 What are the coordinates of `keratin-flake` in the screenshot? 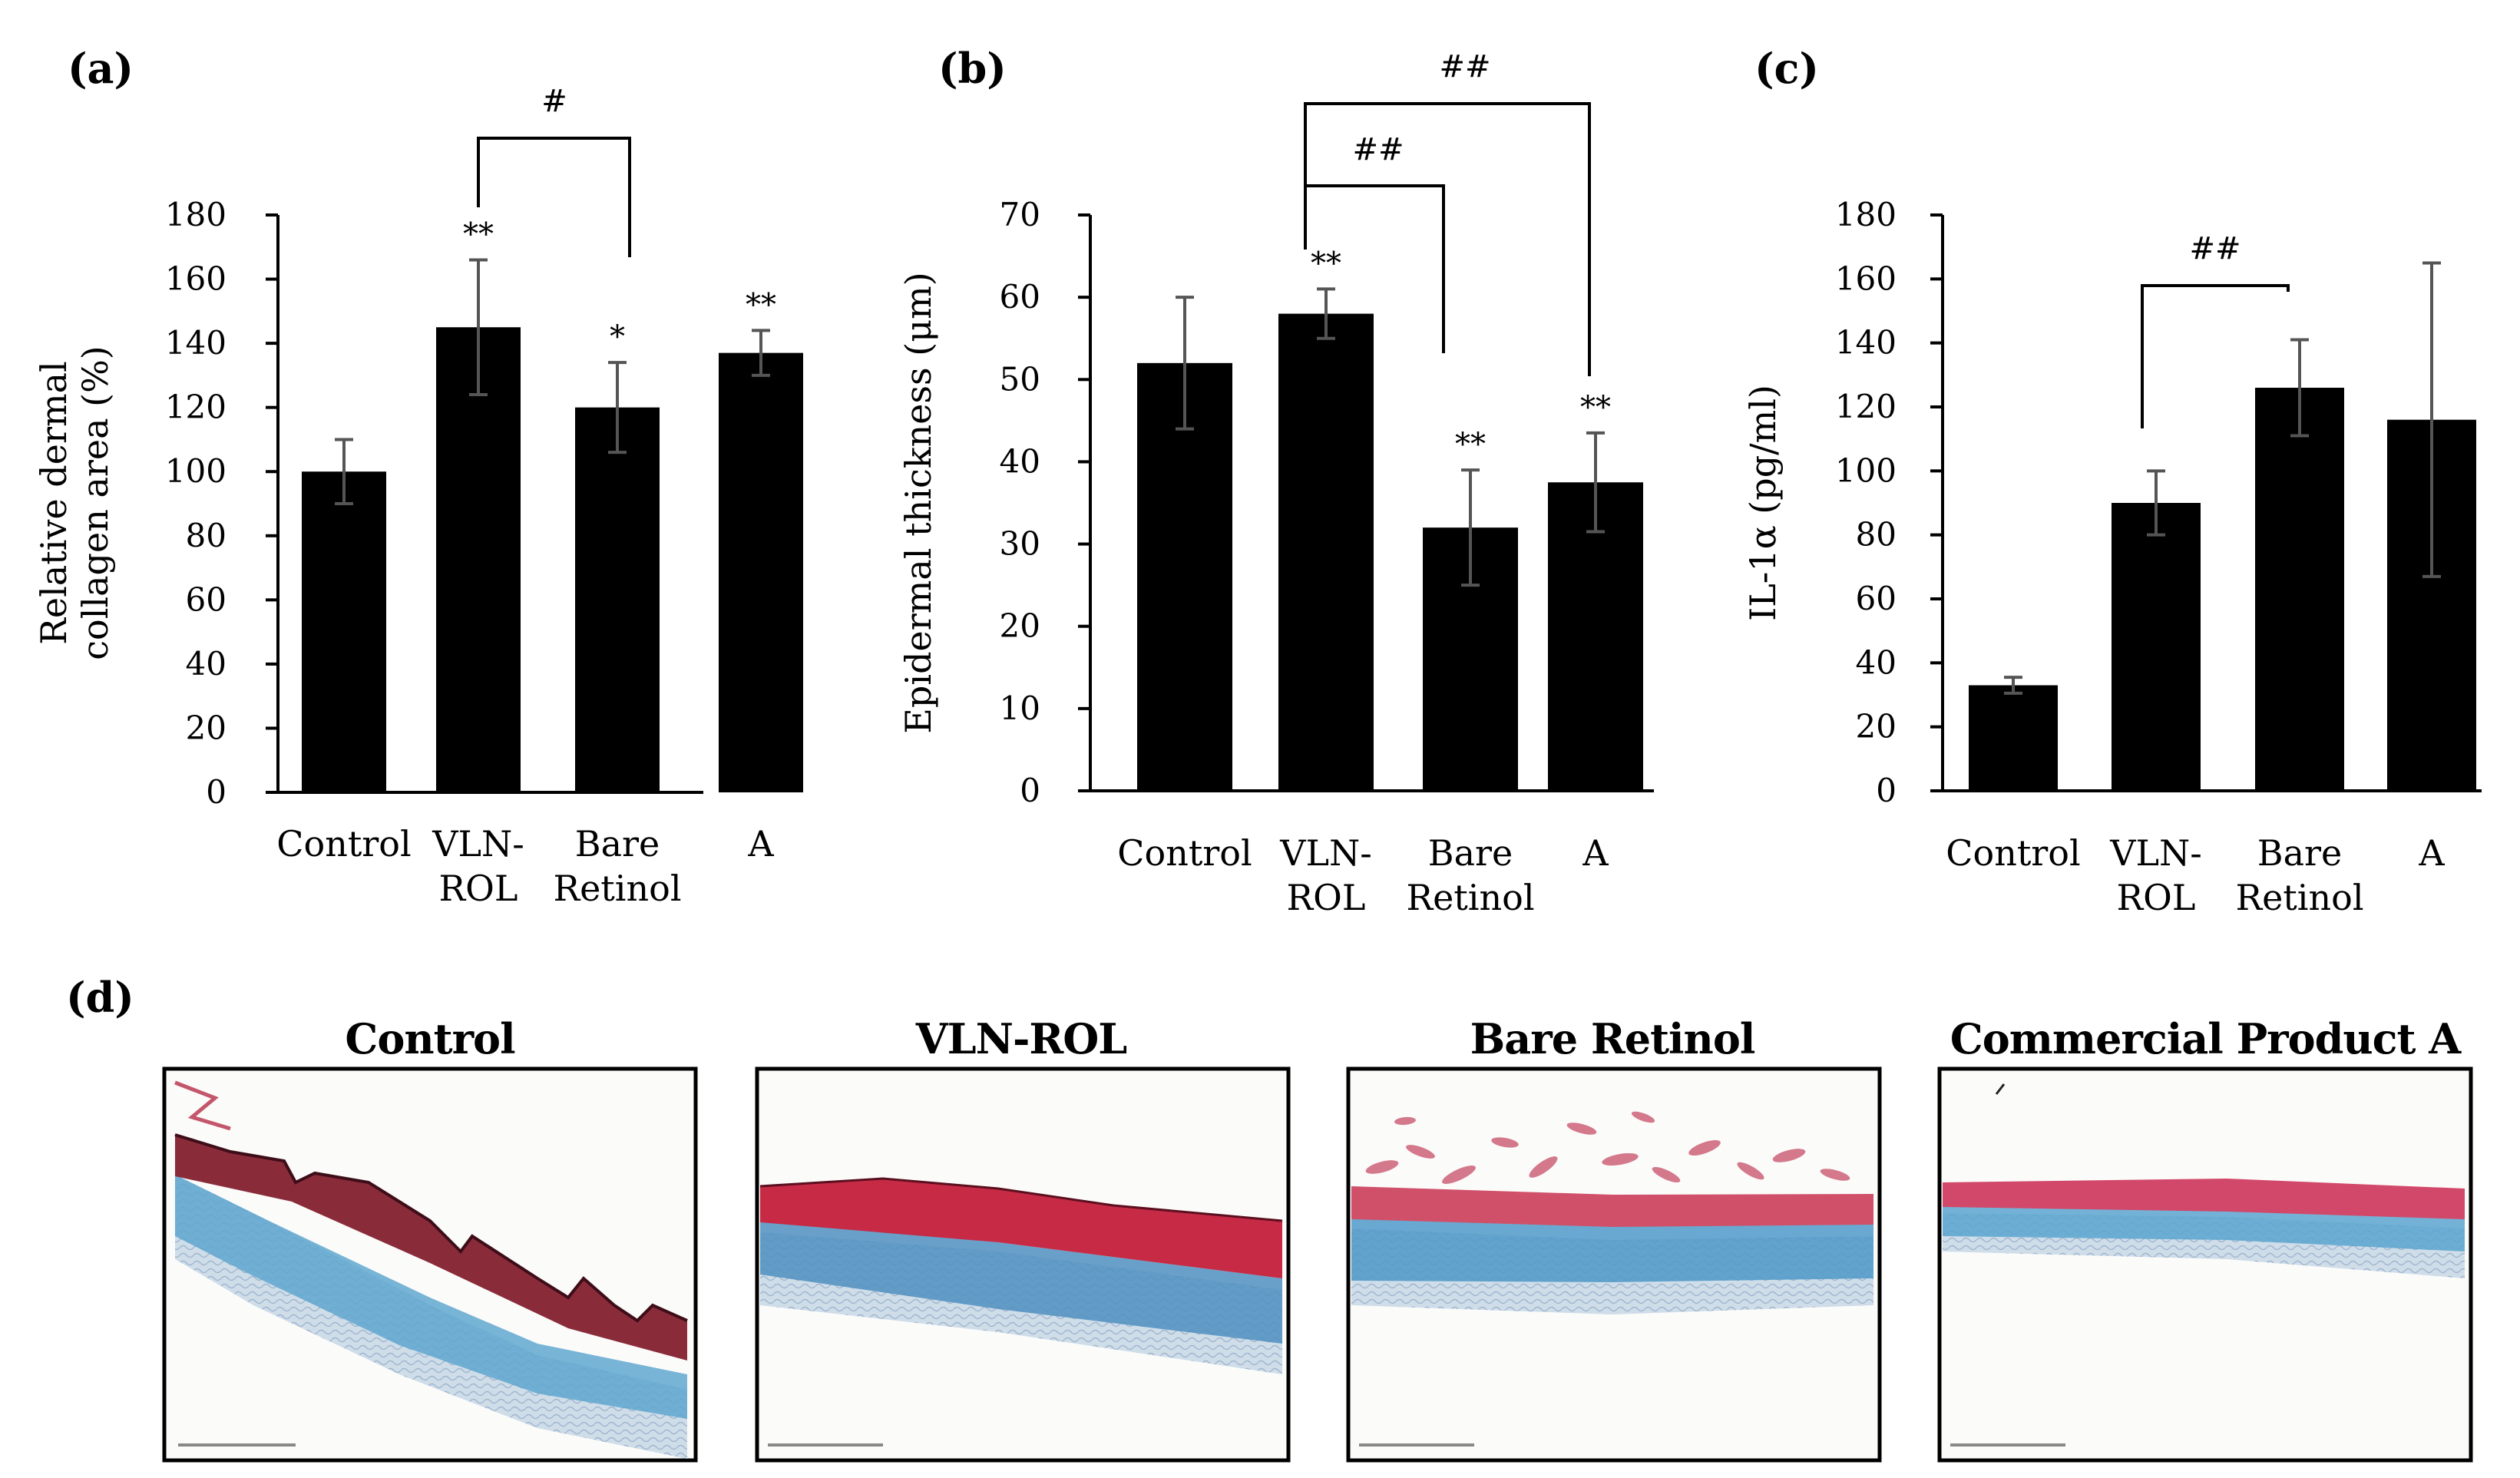 It's located at (203, 1105).